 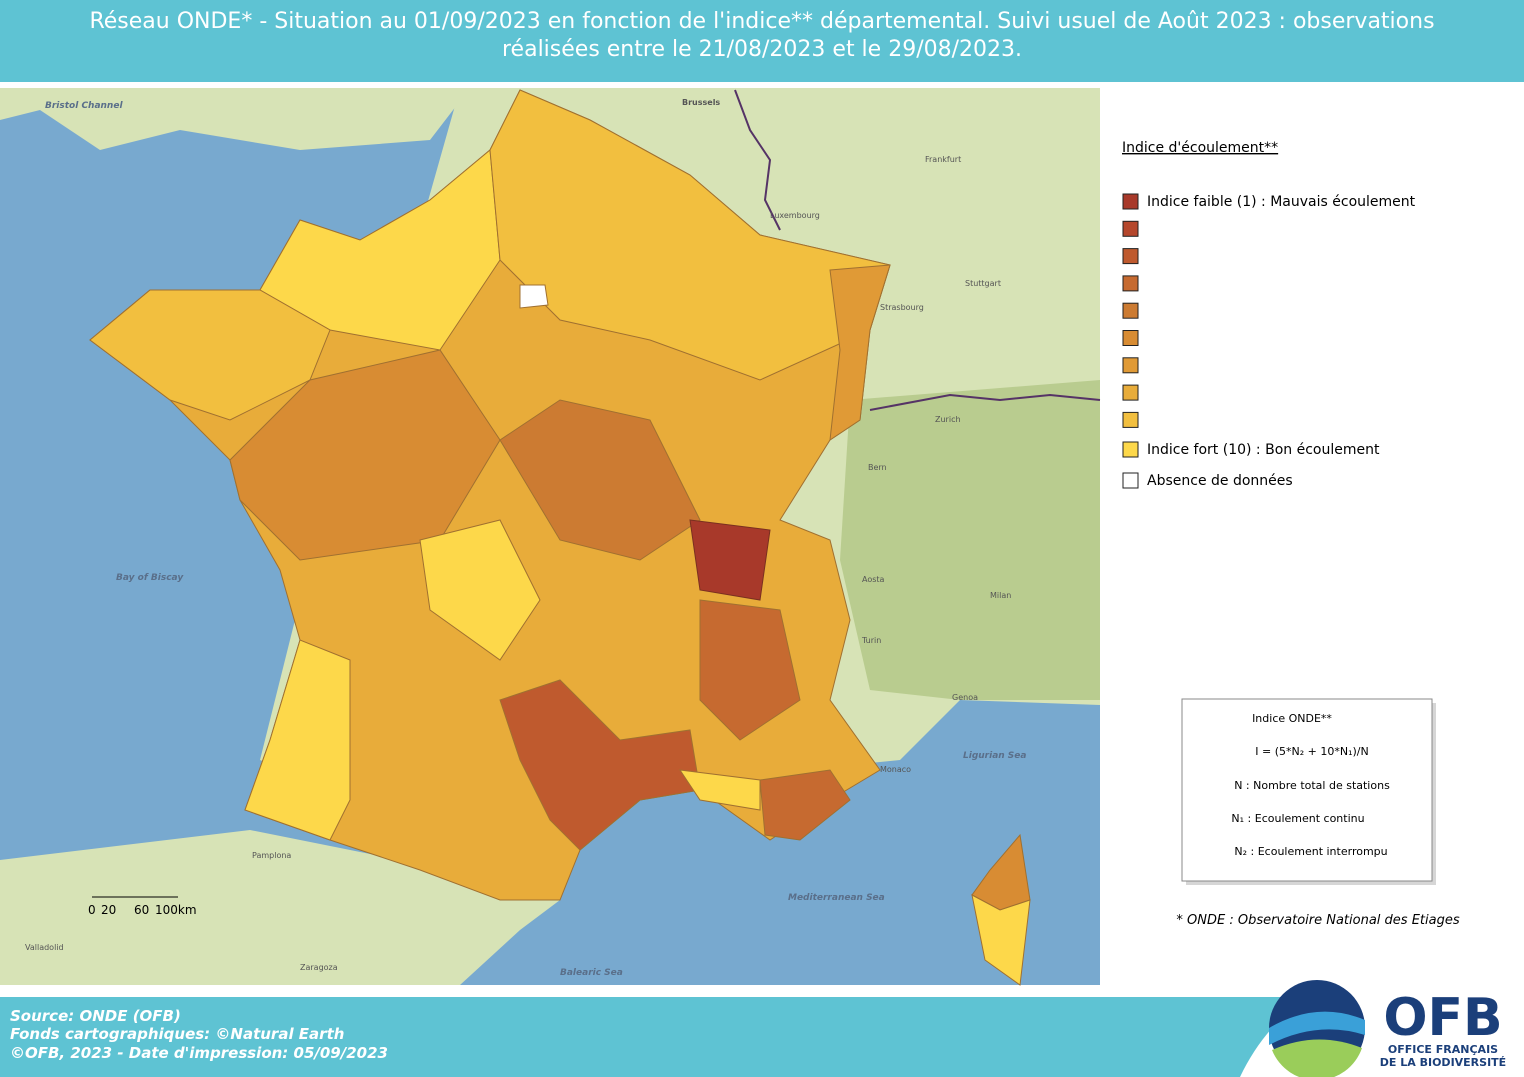 I want to click on box-line: N₁ : Ecoulement continu, so click(x=1297, y=818).